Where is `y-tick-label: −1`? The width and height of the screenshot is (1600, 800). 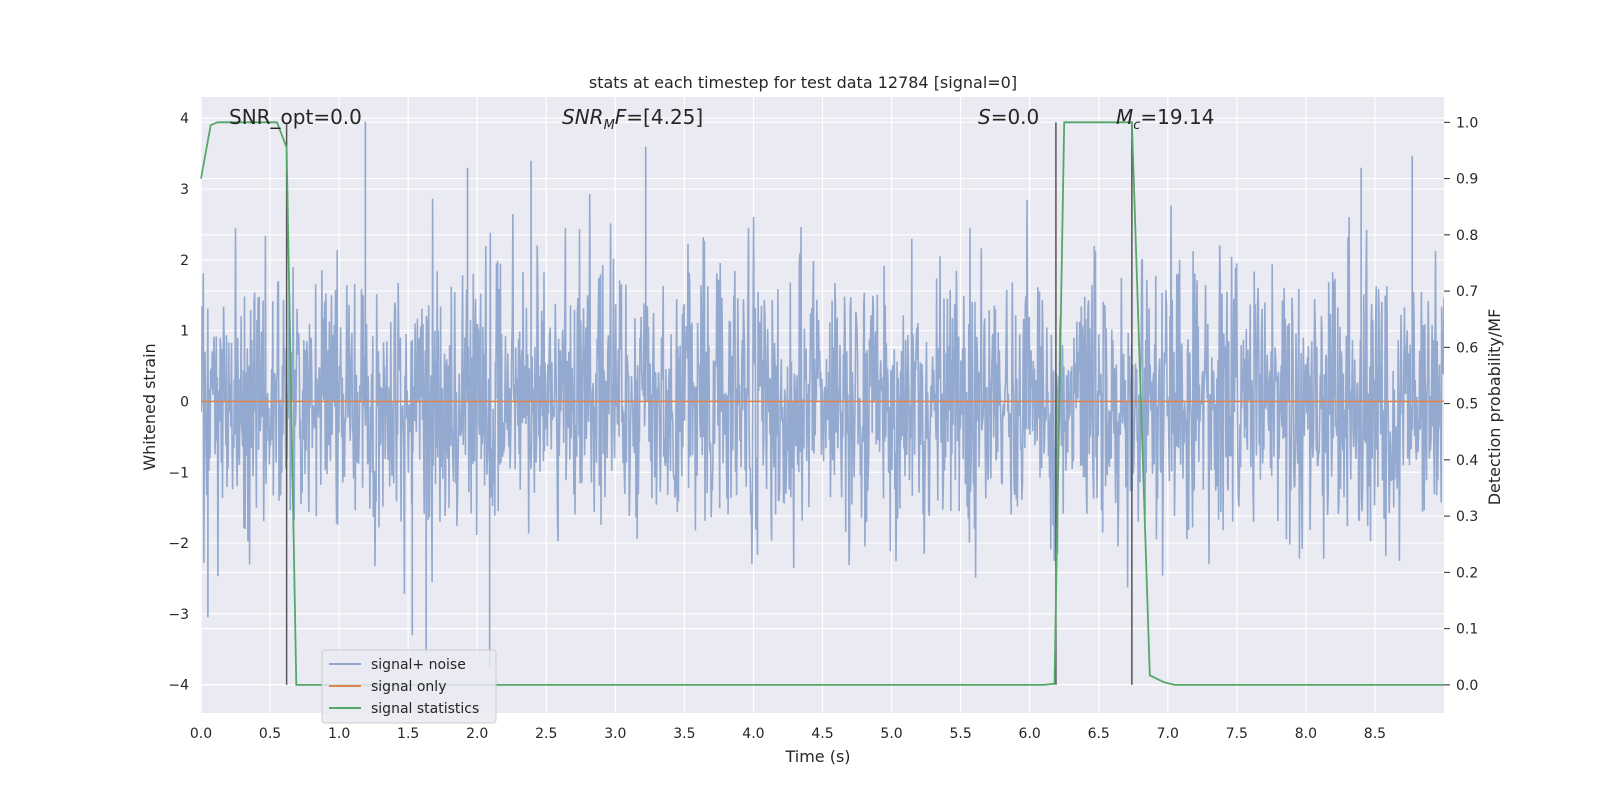 y-tick-label: −1 is located at coordinates (178, 473).